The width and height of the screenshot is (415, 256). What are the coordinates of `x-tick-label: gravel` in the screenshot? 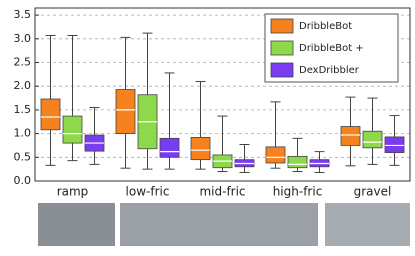 It's located at (373, 192).